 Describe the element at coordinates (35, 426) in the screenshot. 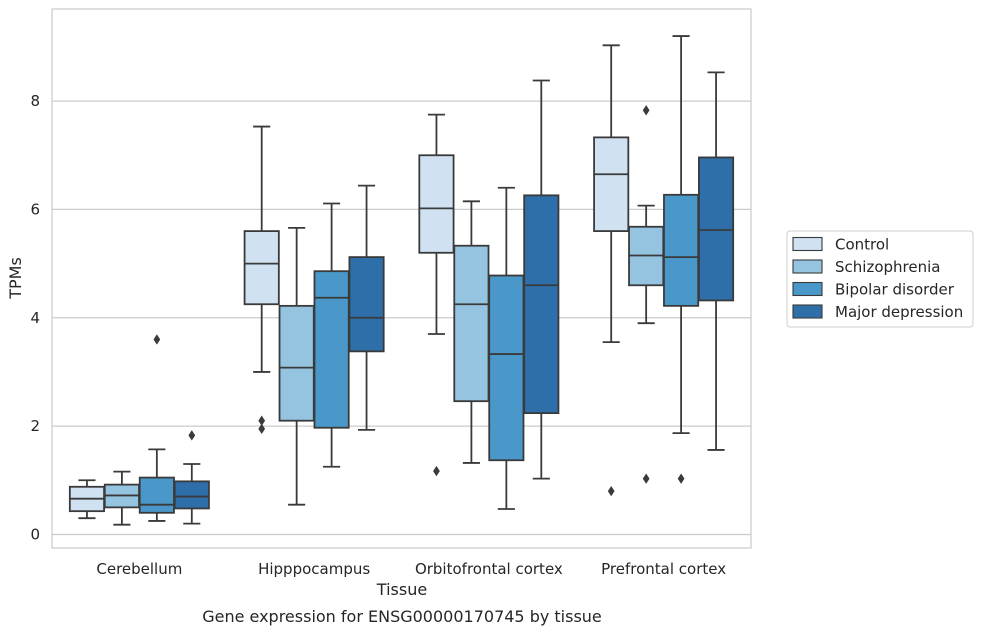

I see `y-tick-label: 2` at that location.